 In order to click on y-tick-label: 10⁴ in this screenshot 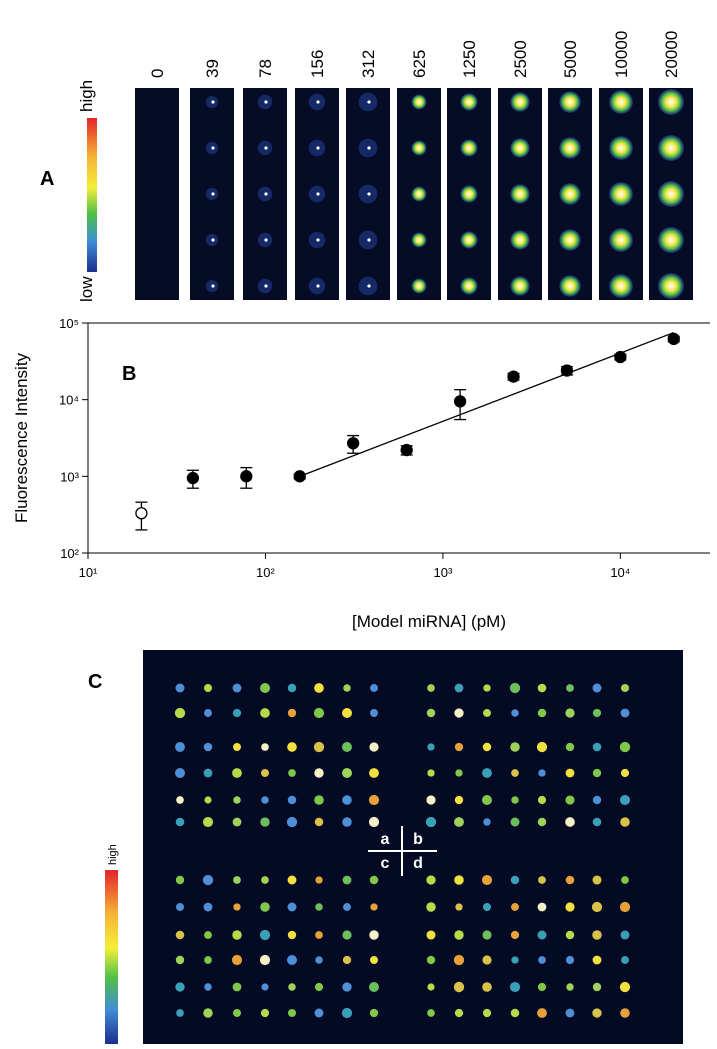, I will do `click(69, 400)`.